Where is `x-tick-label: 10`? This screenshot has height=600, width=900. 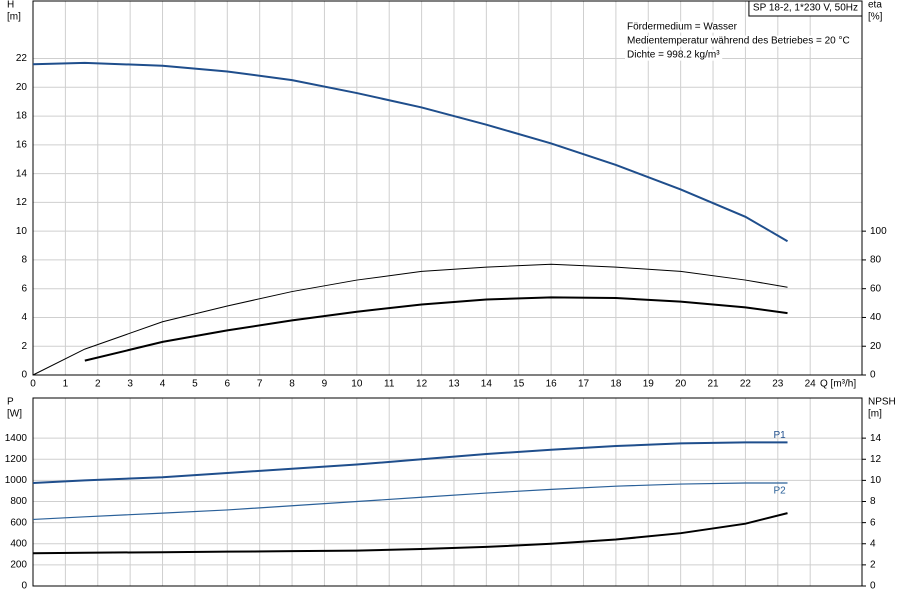 x-tick-label: 10 is located at coordinates (357, 384).